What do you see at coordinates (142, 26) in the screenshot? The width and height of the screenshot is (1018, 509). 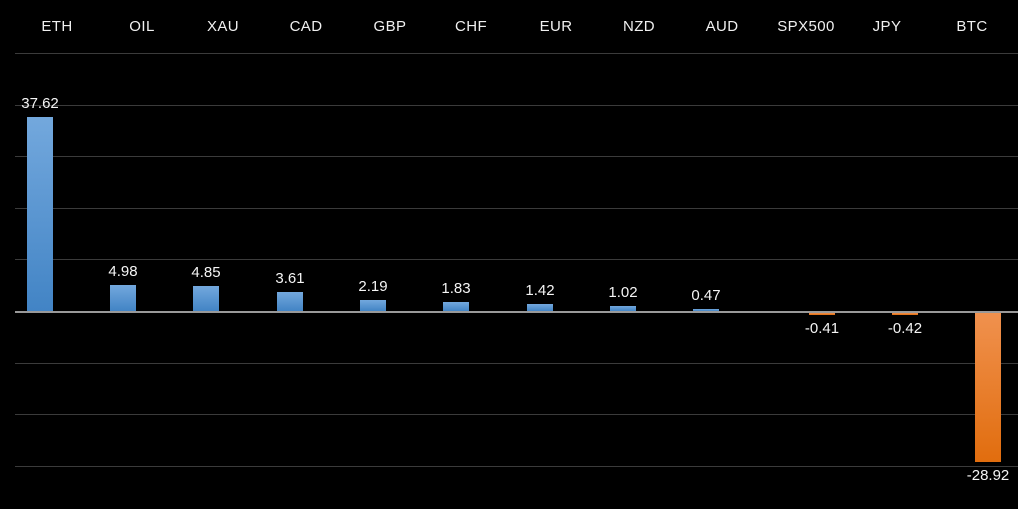 I see `header-label-oil: OIL` at bounding box center [142, 26].